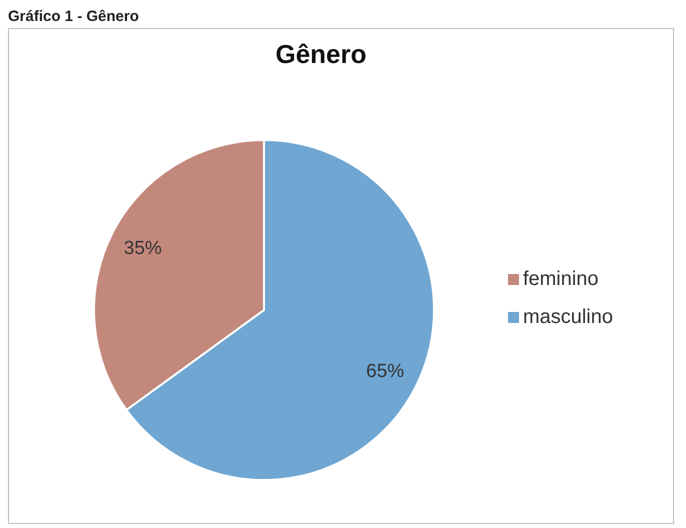 The height and width of the screenshot is (528, 686). What do you see at coordinates (143, 248) in the screenshot?
I see `data-label: 35%` at bounding box center [143, 248].